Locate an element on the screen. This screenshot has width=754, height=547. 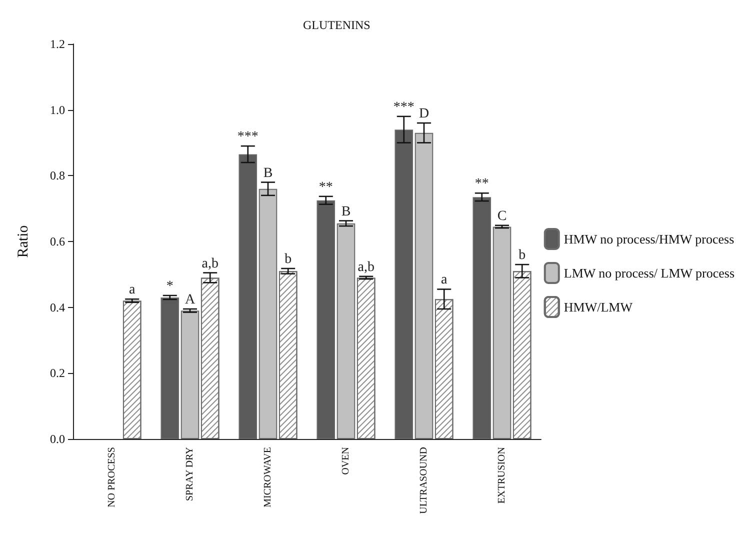
y-tick-label: 0.2 is located at coordinates (57, 373).